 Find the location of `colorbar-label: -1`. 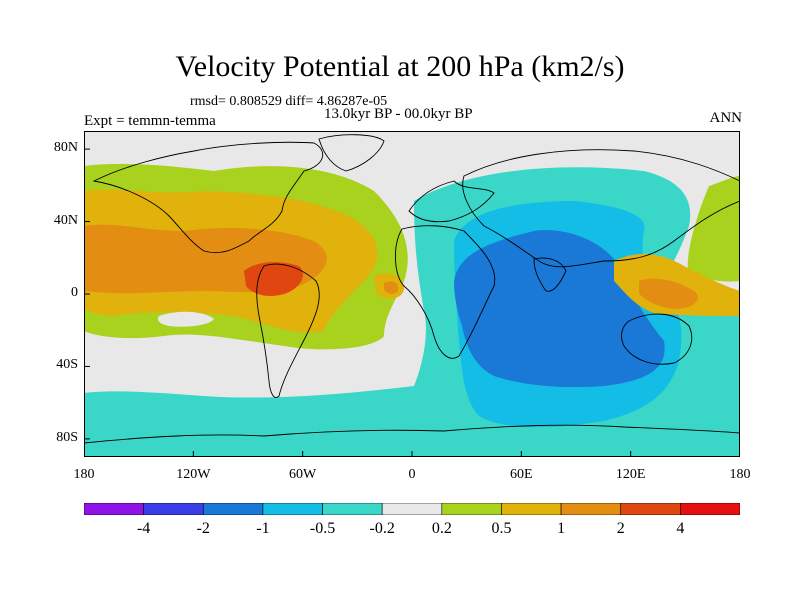

colorbar-label: -1 is located at coordinates (263, 528).